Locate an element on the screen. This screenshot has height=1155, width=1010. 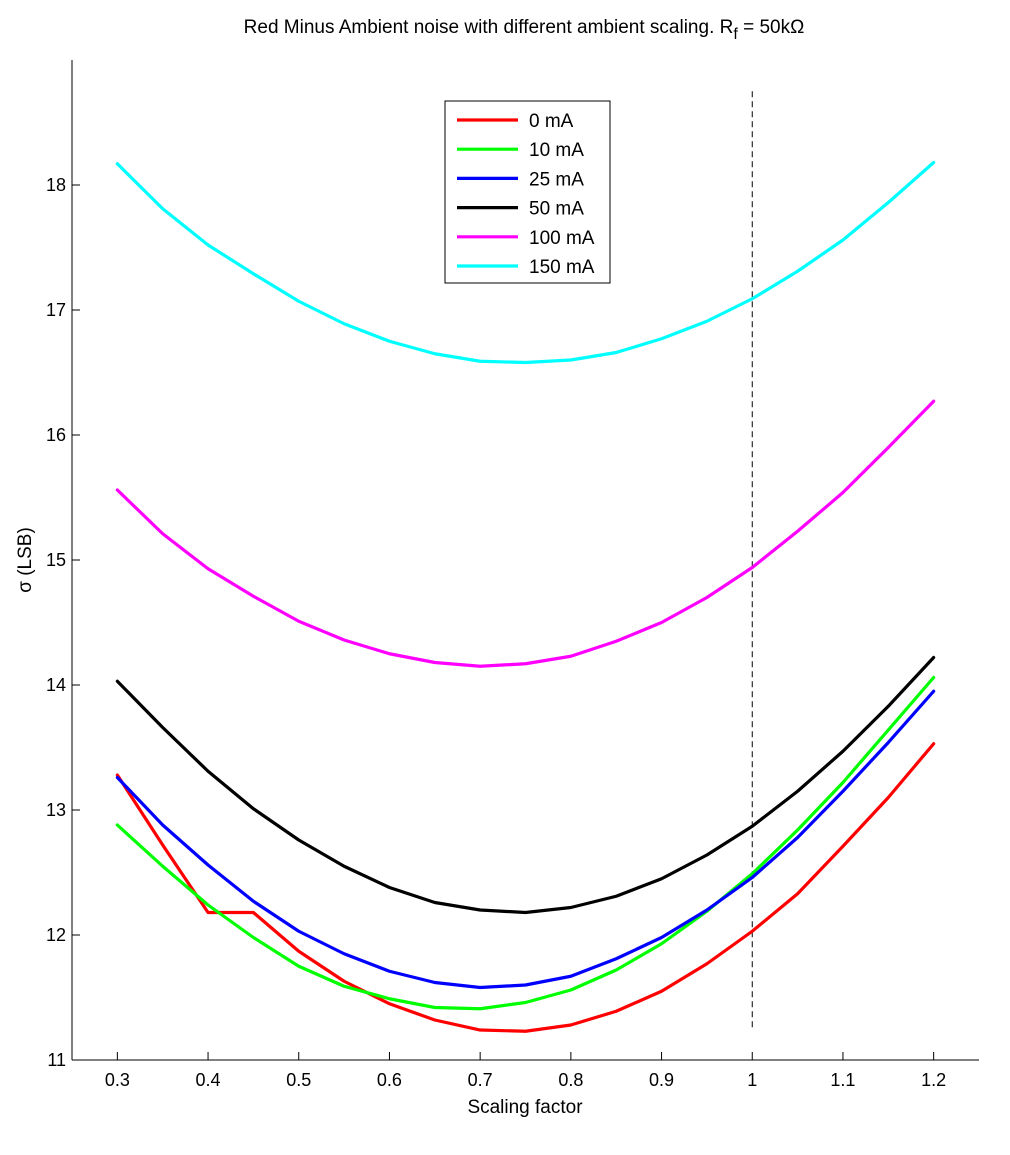
chart-title-subscript: f is located at coordinates (735, 34).